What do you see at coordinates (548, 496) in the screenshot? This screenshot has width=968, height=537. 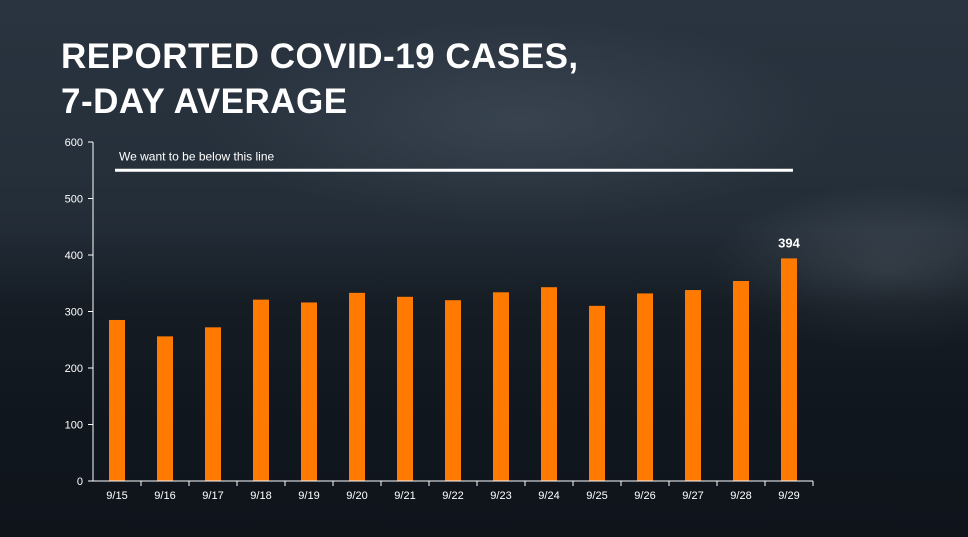 I see `x-tick-label: 9/24` at bounding box center [548, 496].